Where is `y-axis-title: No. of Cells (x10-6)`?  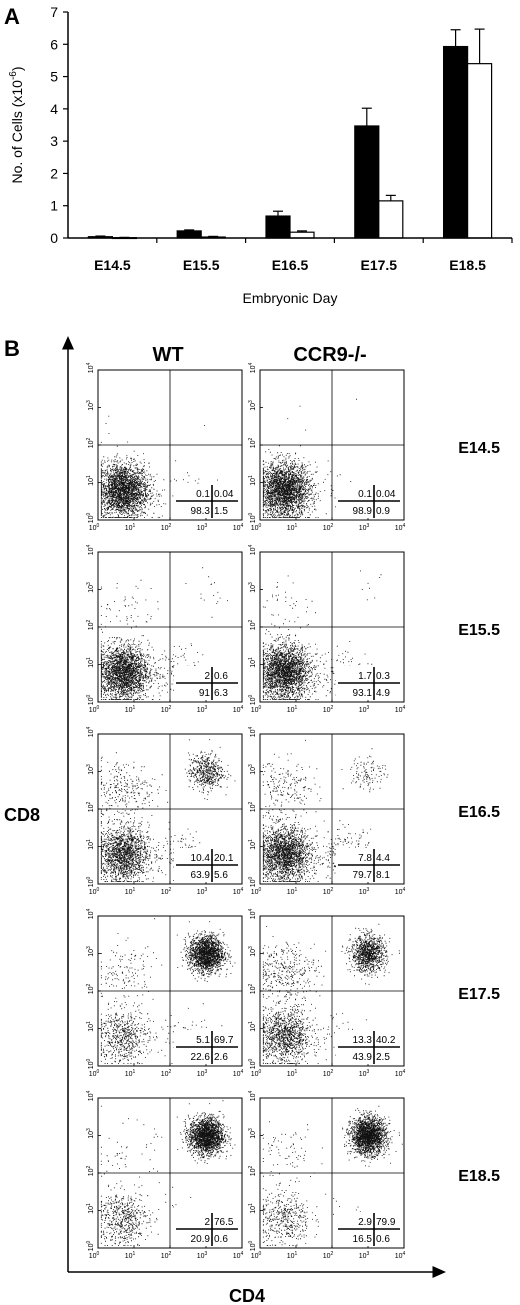 y-axis-title: No. of Cells (x10-6) is located at coordinates (16, 124).